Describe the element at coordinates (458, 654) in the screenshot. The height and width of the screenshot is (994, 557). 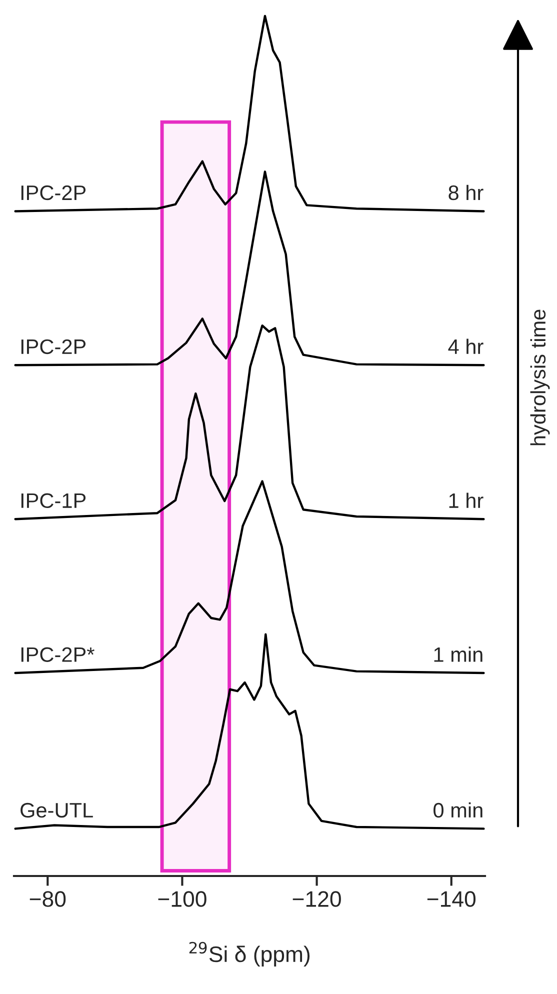
I see `annotation: 1 min` at that location.